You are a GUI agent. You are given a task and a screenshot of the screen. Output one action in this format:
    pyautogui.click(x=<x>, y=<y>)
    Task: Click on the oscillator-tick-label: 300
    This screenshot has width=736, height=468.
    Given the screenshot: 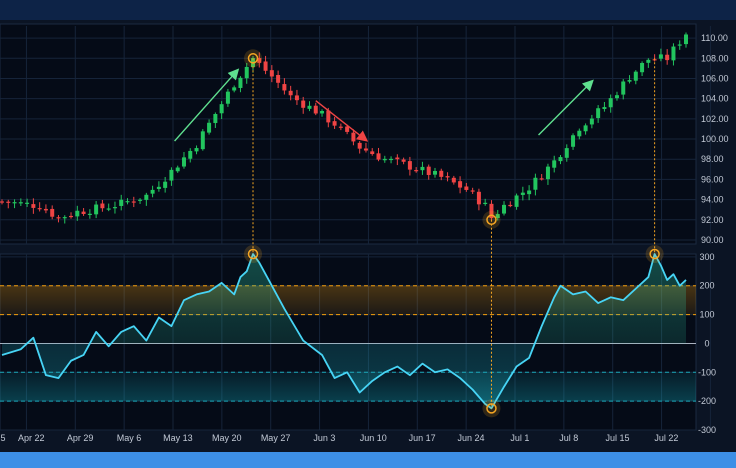 What is the action you would take?
    pyautogui.click(x=706, y=257)
    